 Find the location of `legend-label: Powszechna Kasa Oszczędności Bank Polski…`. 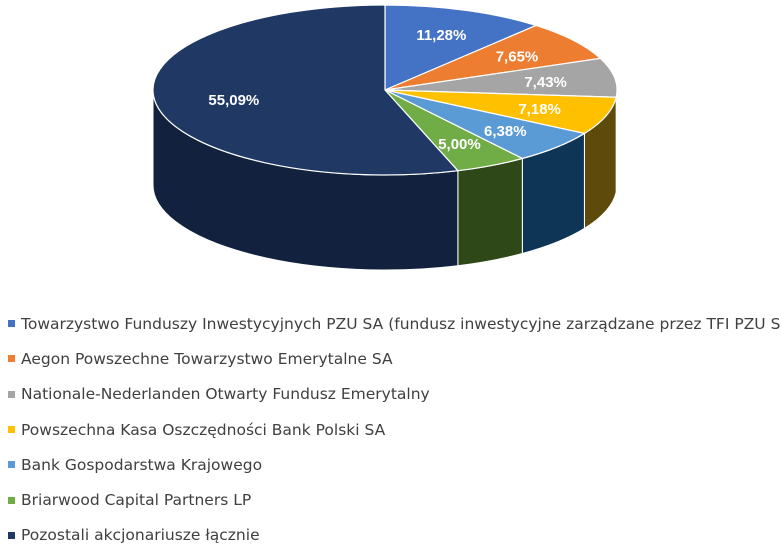

legend-label: Powszechna Kasa Oszczędności Bank Polski… is located at coordinates (203, 429).